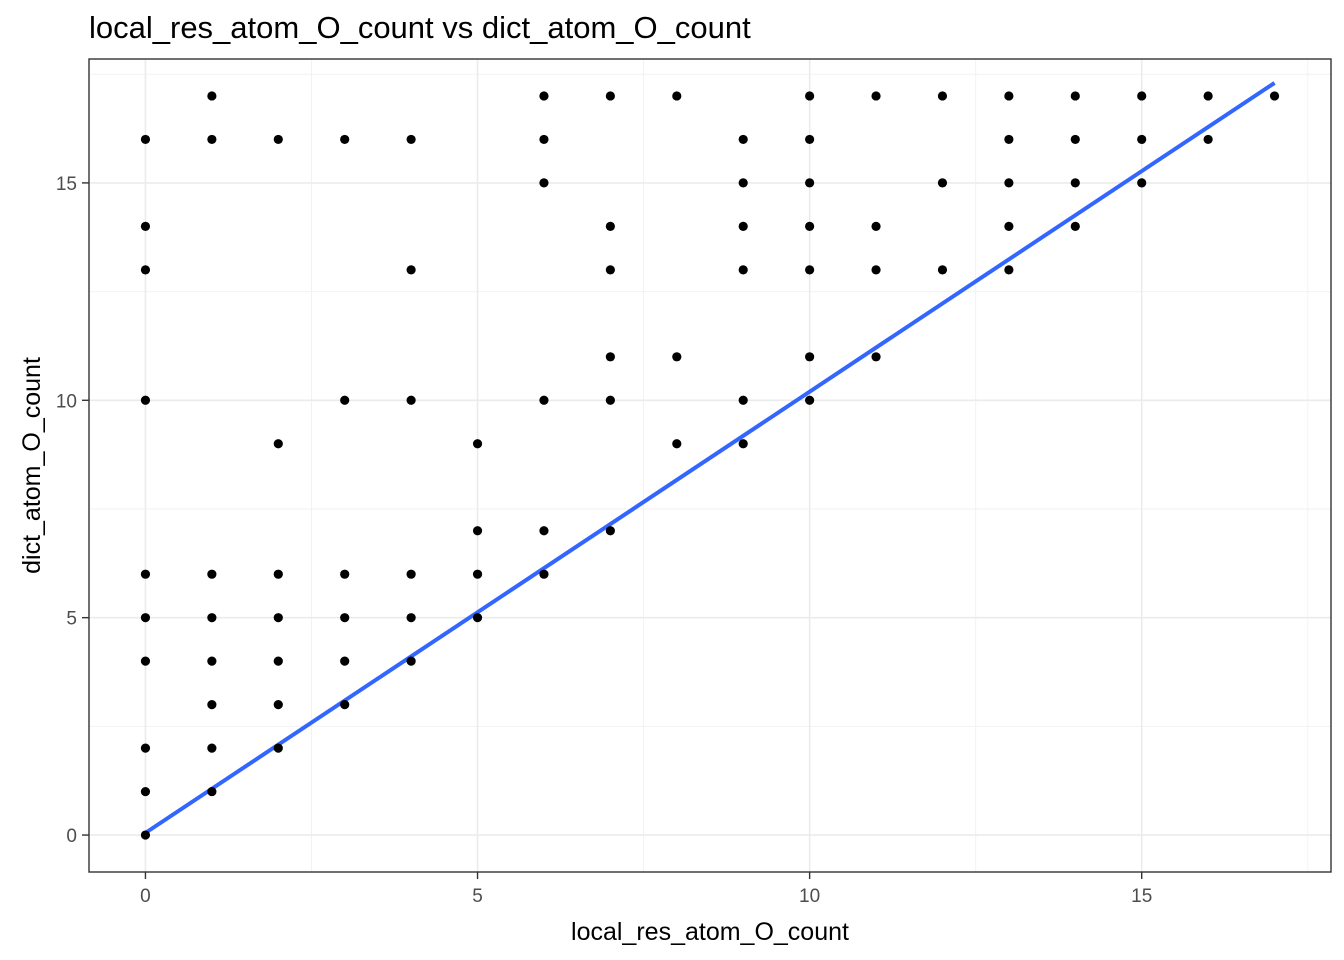  I want to click on x-tick-label: 15, so click(1141, 896).